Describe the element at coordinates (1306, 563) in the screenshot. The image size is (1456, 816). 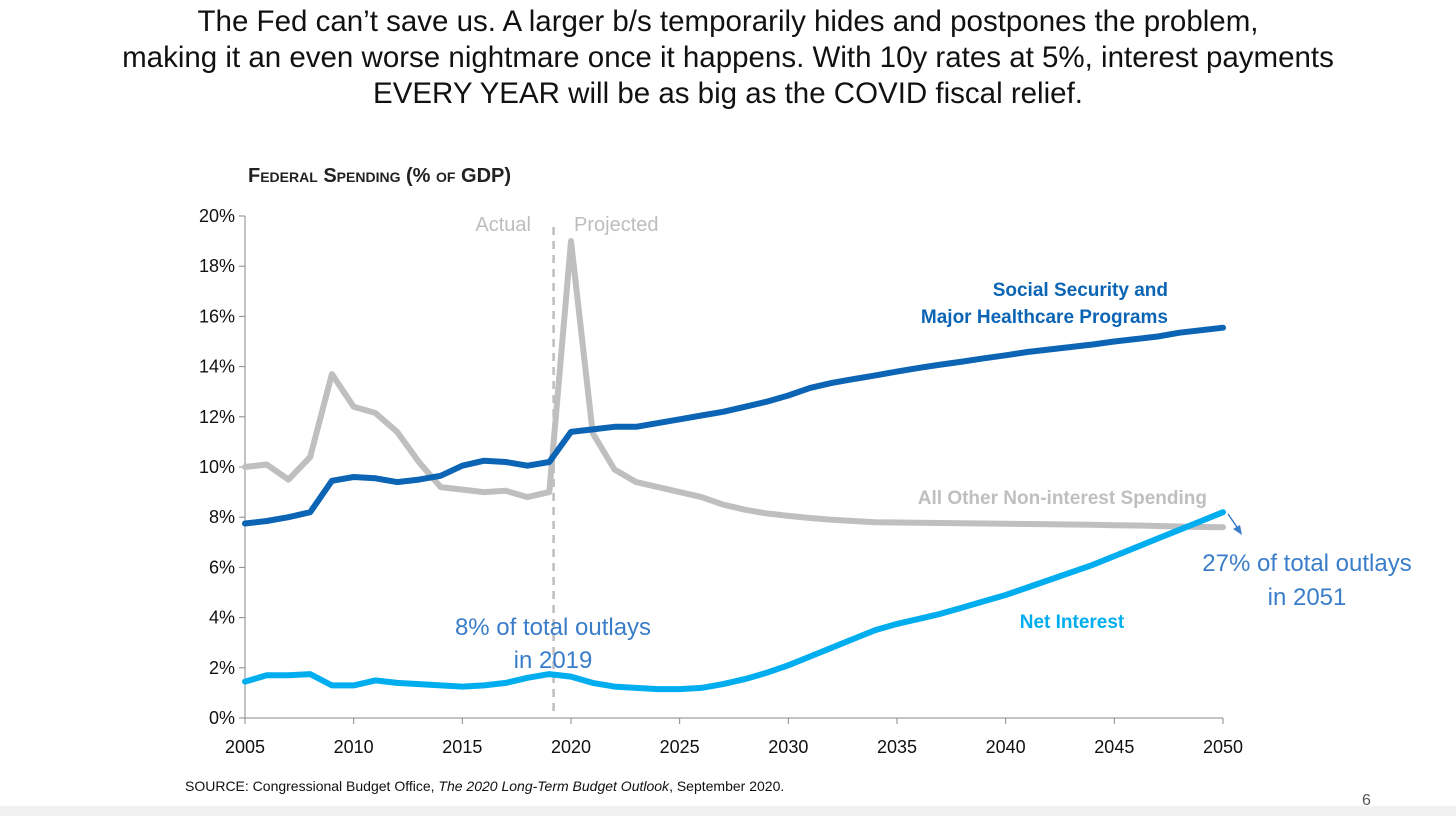
I see `annotation-2051: 27% of total outlays` at that location.